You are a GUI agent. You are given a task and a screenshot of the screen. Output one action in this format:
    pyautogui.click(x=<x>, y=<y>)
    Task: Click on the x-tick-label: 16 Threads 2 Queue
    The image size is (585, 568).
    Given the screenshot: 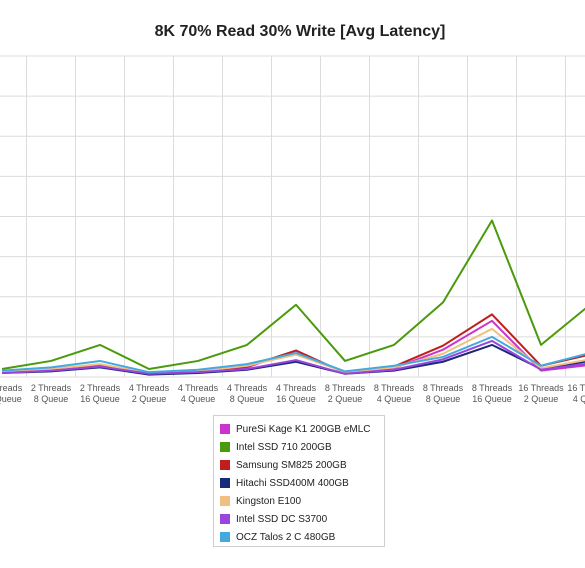 What is the action you would take?
    pyautogui.click(x=541, y=393)
    